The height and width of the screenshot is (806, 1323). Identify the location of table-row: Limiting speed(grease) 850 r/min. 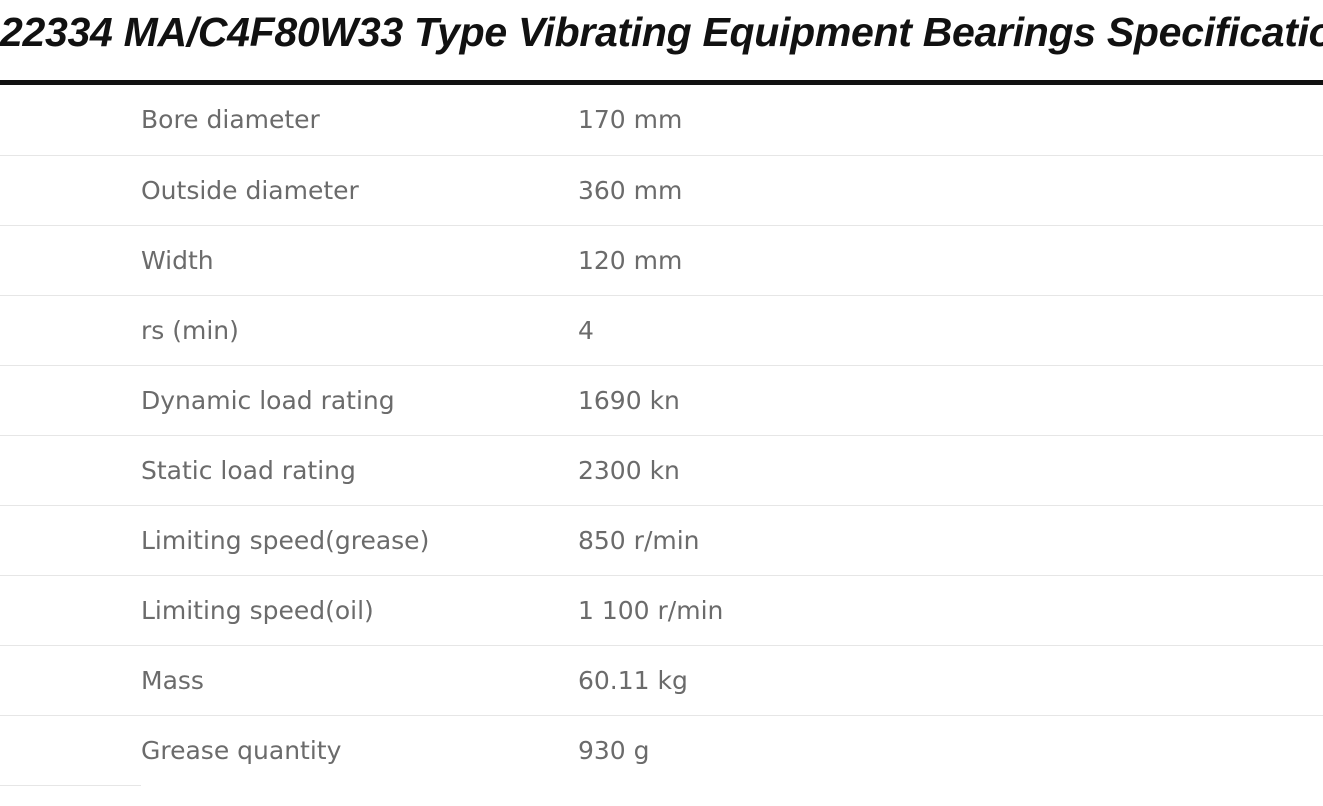
(661, 540).